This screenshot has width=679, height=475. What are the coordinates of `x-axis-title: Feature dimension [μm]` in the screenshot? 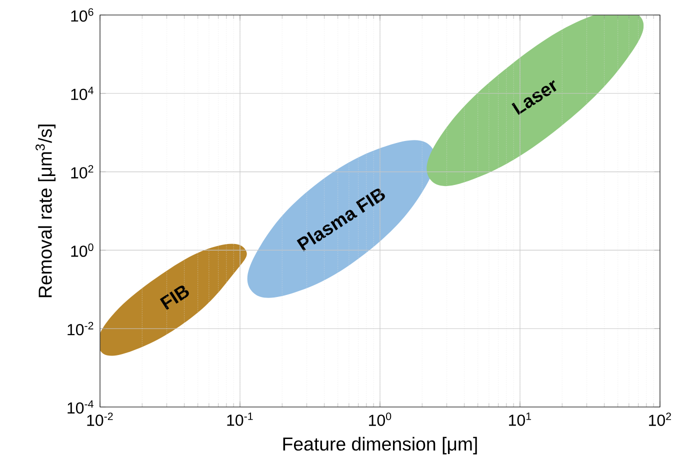 It's located at (380, 445).